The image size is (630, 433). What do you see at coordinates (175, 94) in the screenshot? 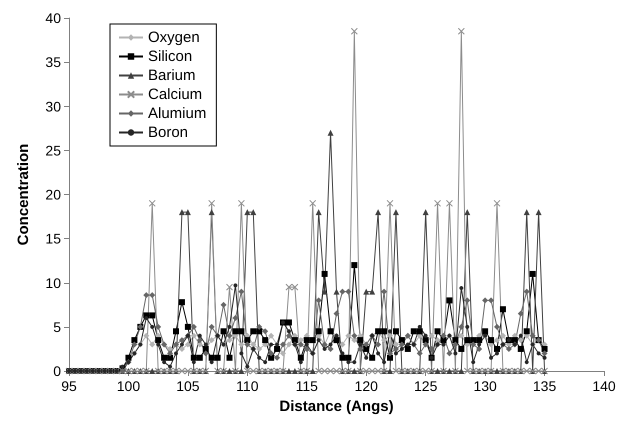
I see `legend-label: Calcium` at bounding box center [175, 94].